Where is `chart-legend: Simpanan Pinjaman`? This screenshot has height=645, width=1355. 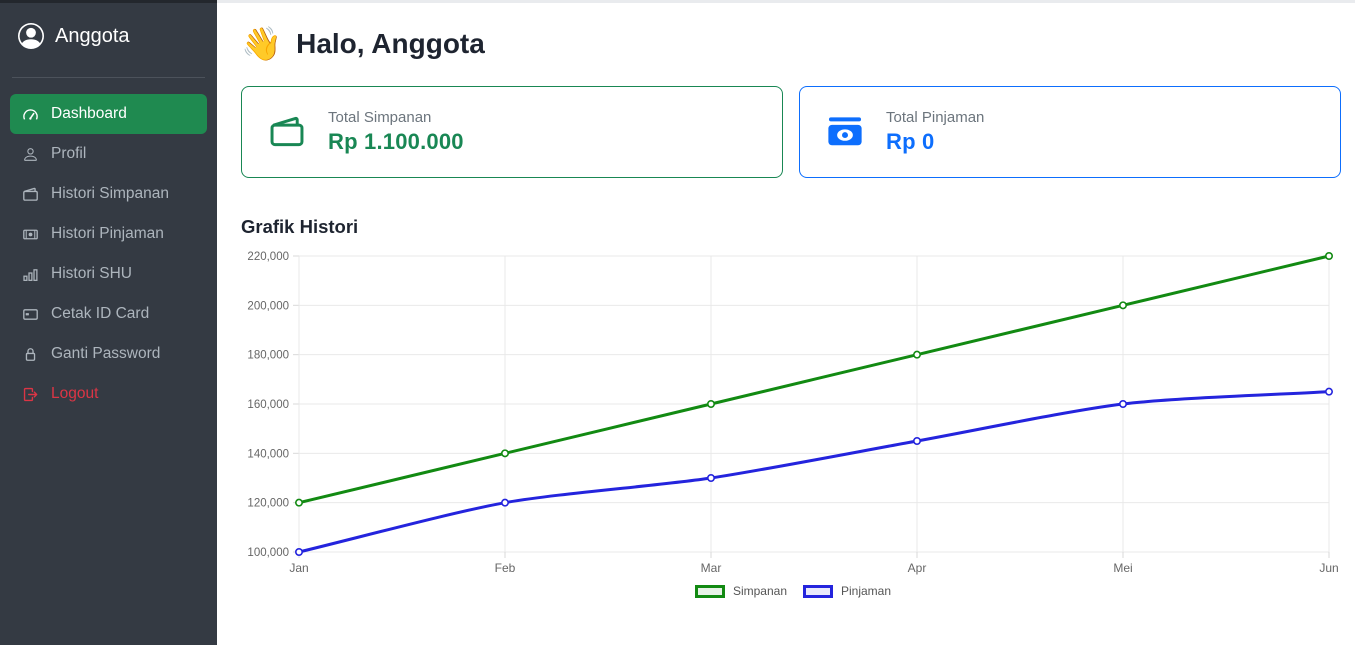
chart-legend: Simpanan Pinjaman is located at coordinates (793, 591).